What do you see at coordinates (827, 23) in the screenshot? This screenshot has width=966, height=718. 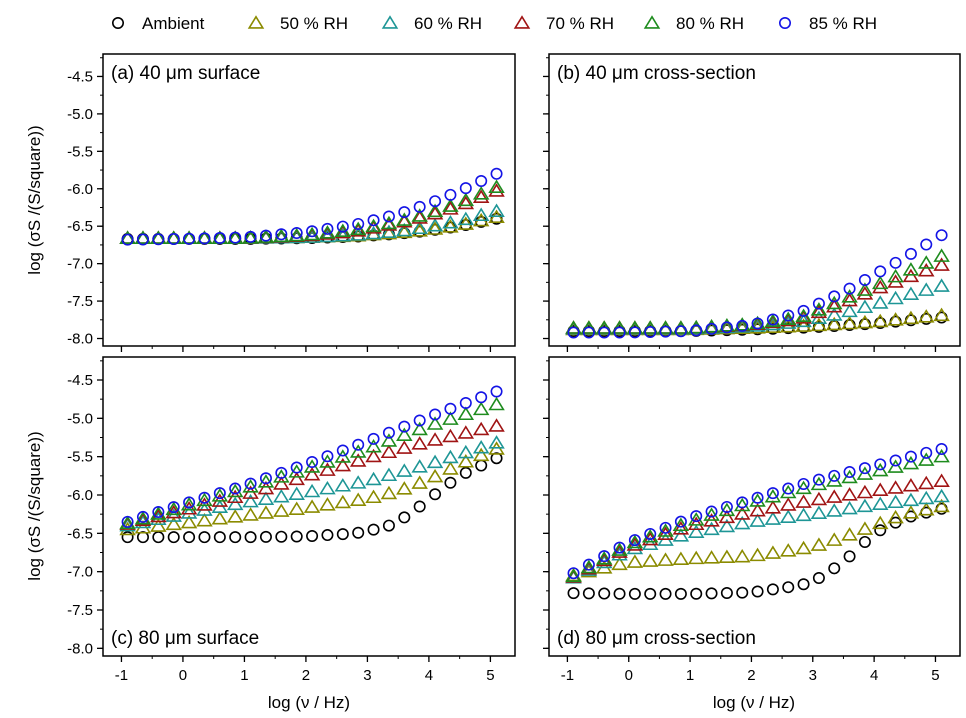 I see `legend-item: 85 % RH` at bounding box center [827, 23].